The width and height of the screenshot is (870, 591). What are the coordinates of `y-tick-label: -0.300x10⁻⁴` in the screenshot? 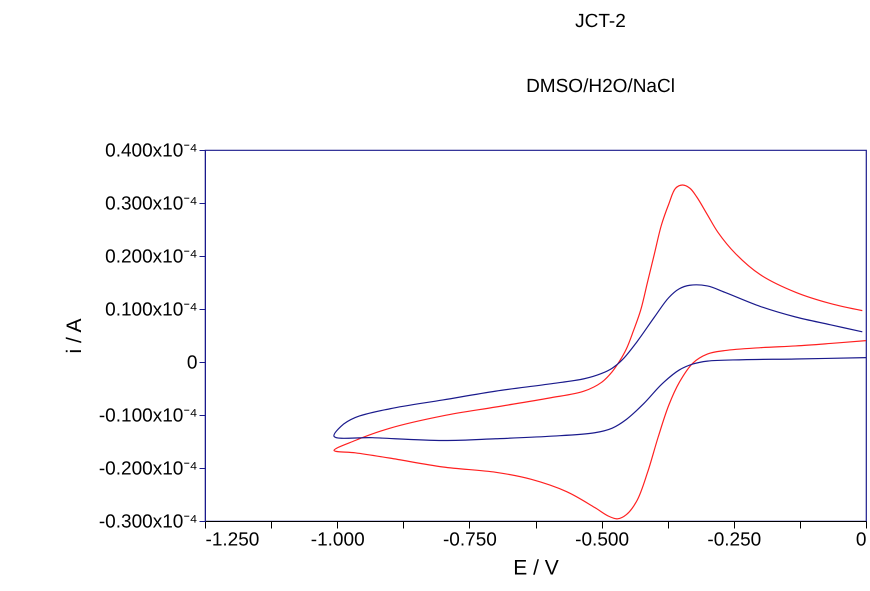 It's located at (148, 522).